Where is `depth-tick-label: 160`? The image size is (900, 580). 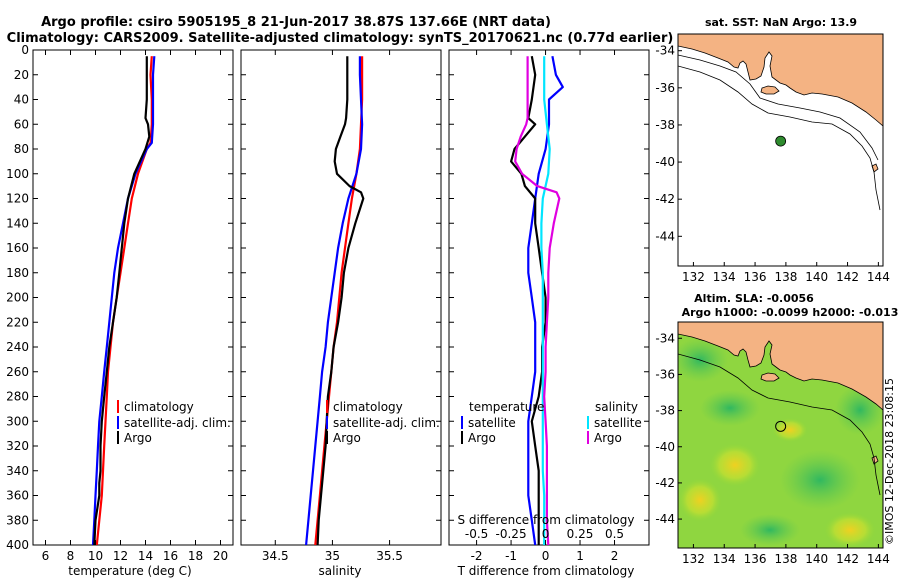
depth-tick-label: 160 is located at coordinates (17, 248).